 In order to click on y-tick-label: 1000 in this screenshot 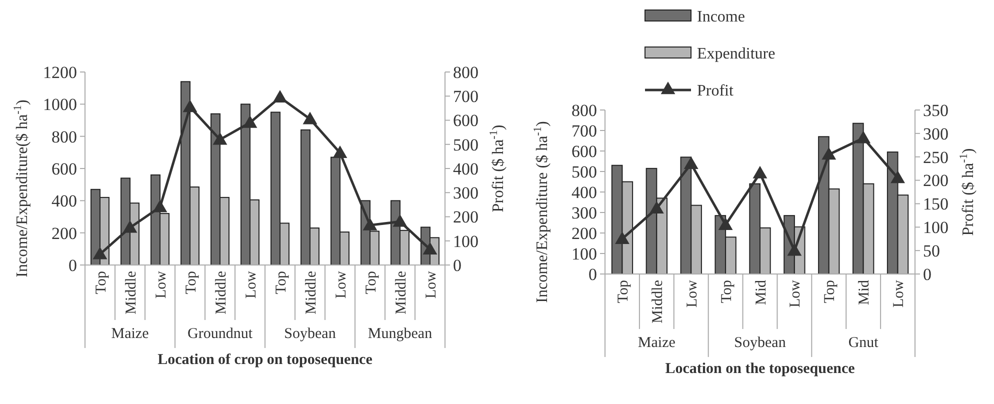, I will do `click(60, 104)`.